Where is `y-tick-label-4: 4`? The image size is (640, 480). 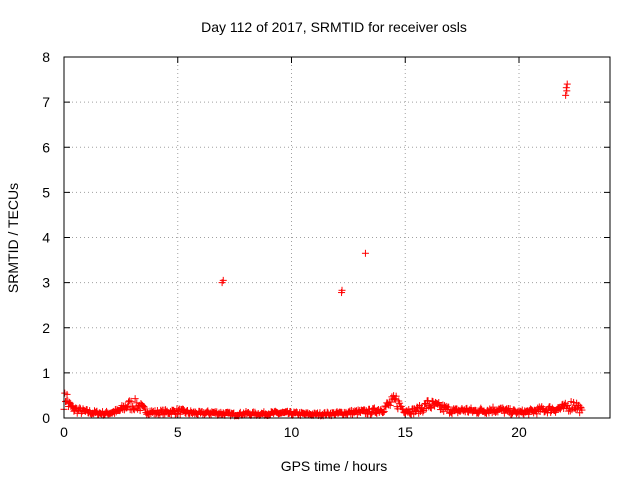 y-tick-label-4: 4 is located at coordinates (46, 238).